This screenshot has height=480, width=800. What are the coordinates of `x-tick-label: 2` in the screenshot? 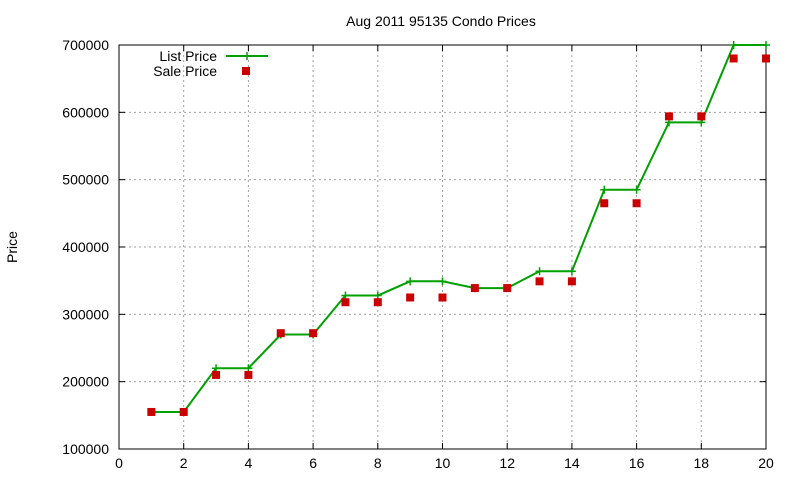 It's located at (184, 463).